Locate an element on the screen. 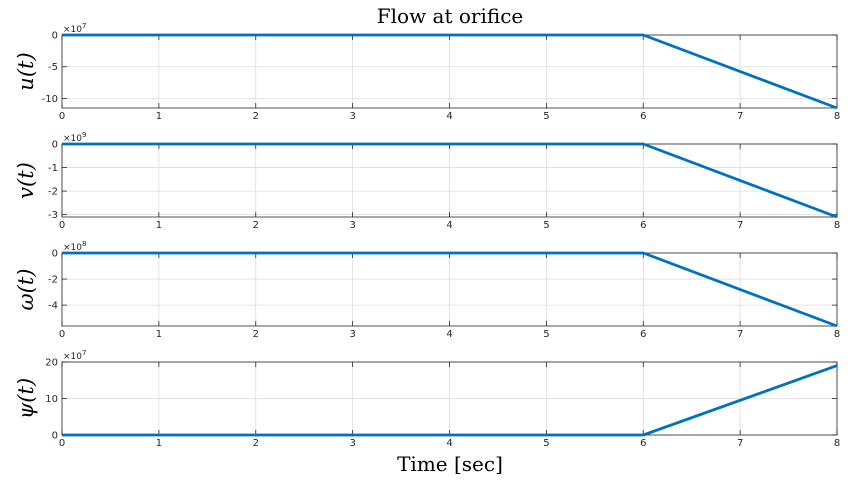 The image size is (865, 487). y-tick-label: -10 is located at coordinates (50, 99).